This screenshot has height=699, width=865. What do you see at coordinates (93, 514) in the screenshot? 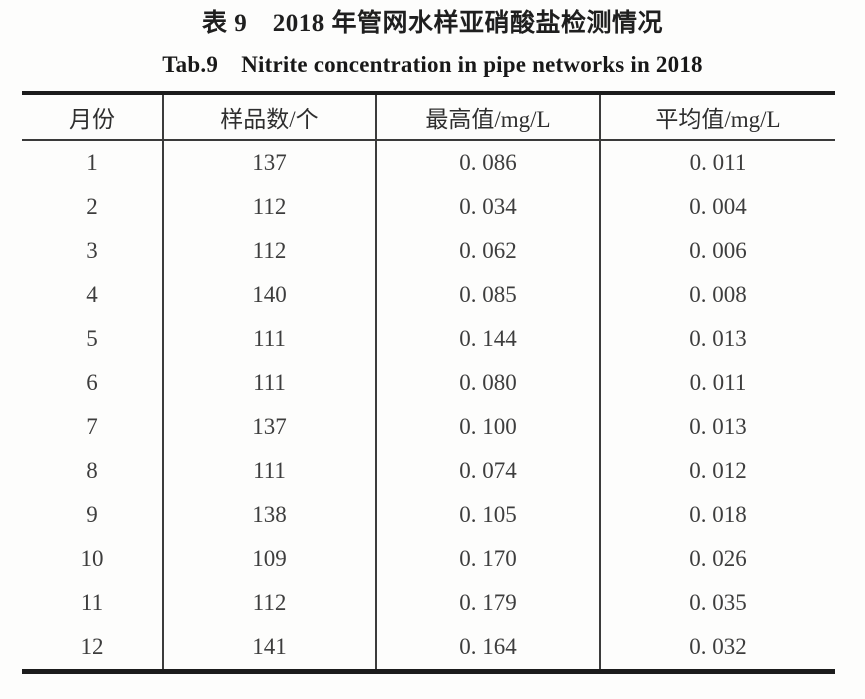
I see `cell-month: 9` at bounding box center [93, 514].